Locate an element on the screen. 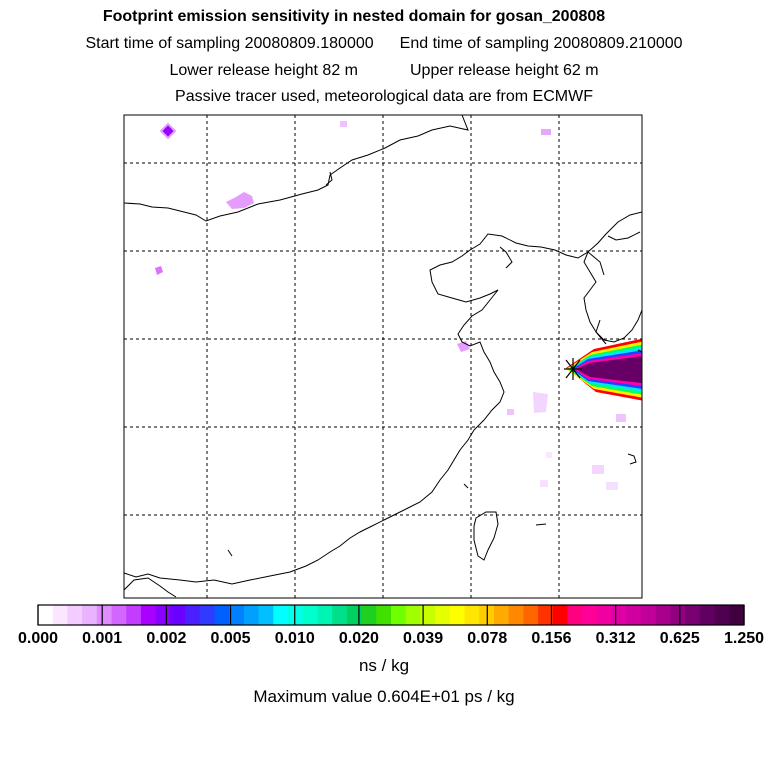 The height and width of the screenshot is (768, 768). colorbar-frame is located at coordinates (391, 615).